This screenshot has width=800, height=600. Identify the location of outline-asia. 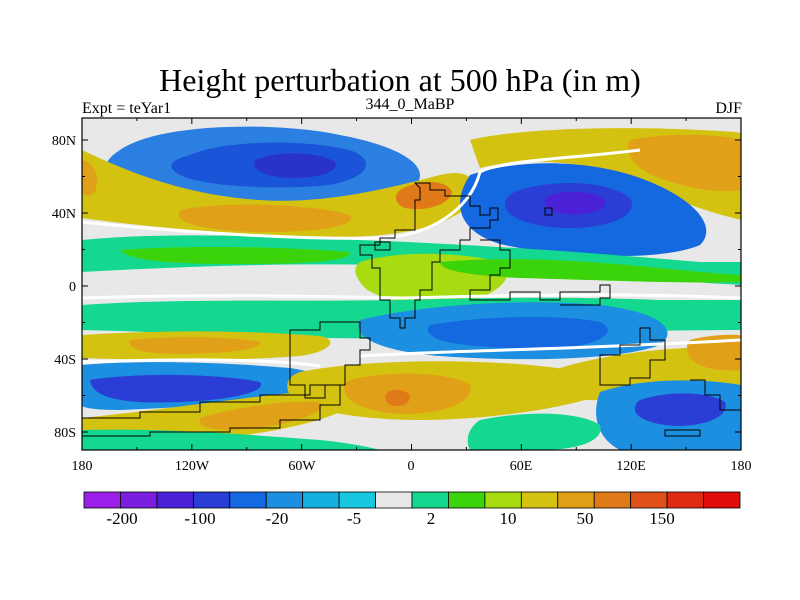
(540, 272).